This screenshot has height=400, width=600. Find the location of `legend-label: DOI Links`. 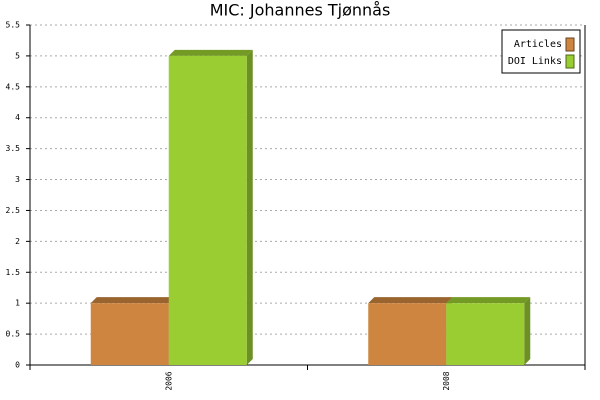

legend-label: DOI Links is located at coordinates (535, 61).